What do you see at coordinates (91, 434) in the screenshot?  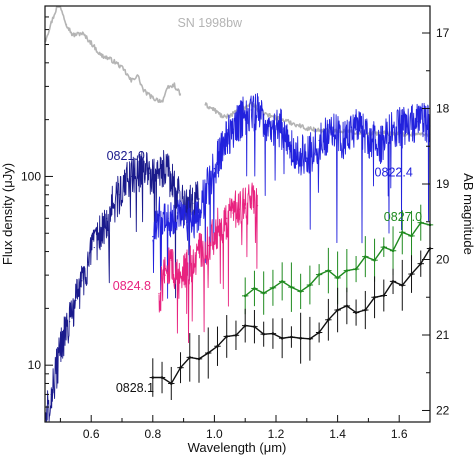 I see `x-tick-label: 0.6` at bounding box center [91, 434].